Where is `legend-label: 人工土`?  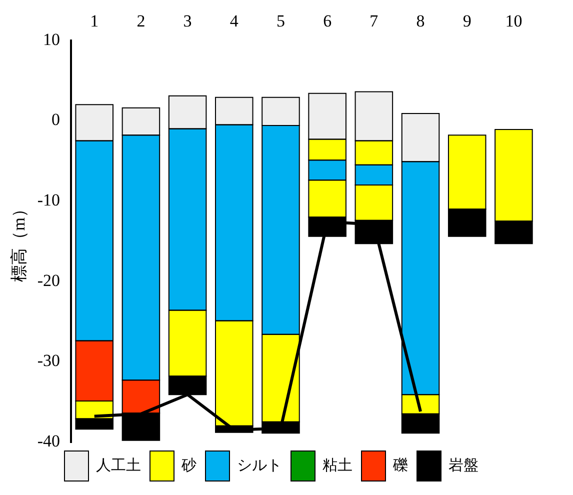
legend-label: 人工土 is located at coordinates (118, 465).